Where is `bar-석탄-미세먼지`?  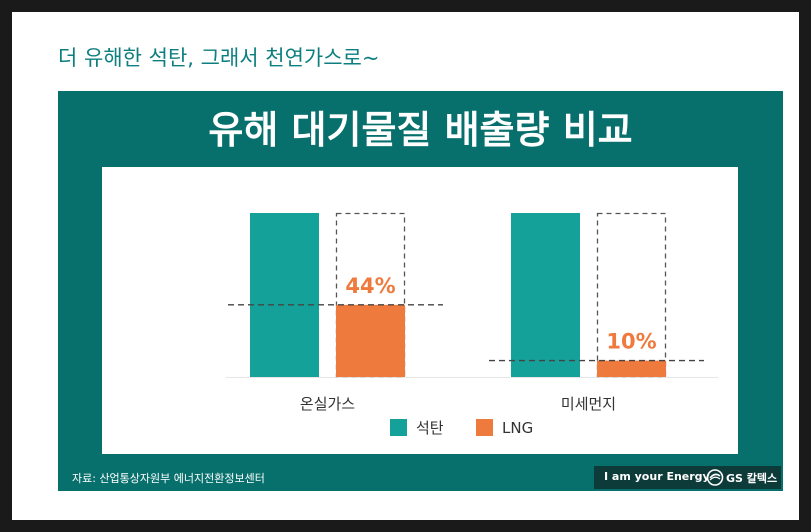 bar-석탄-미세먼지 is located at coordinates (545, 295).